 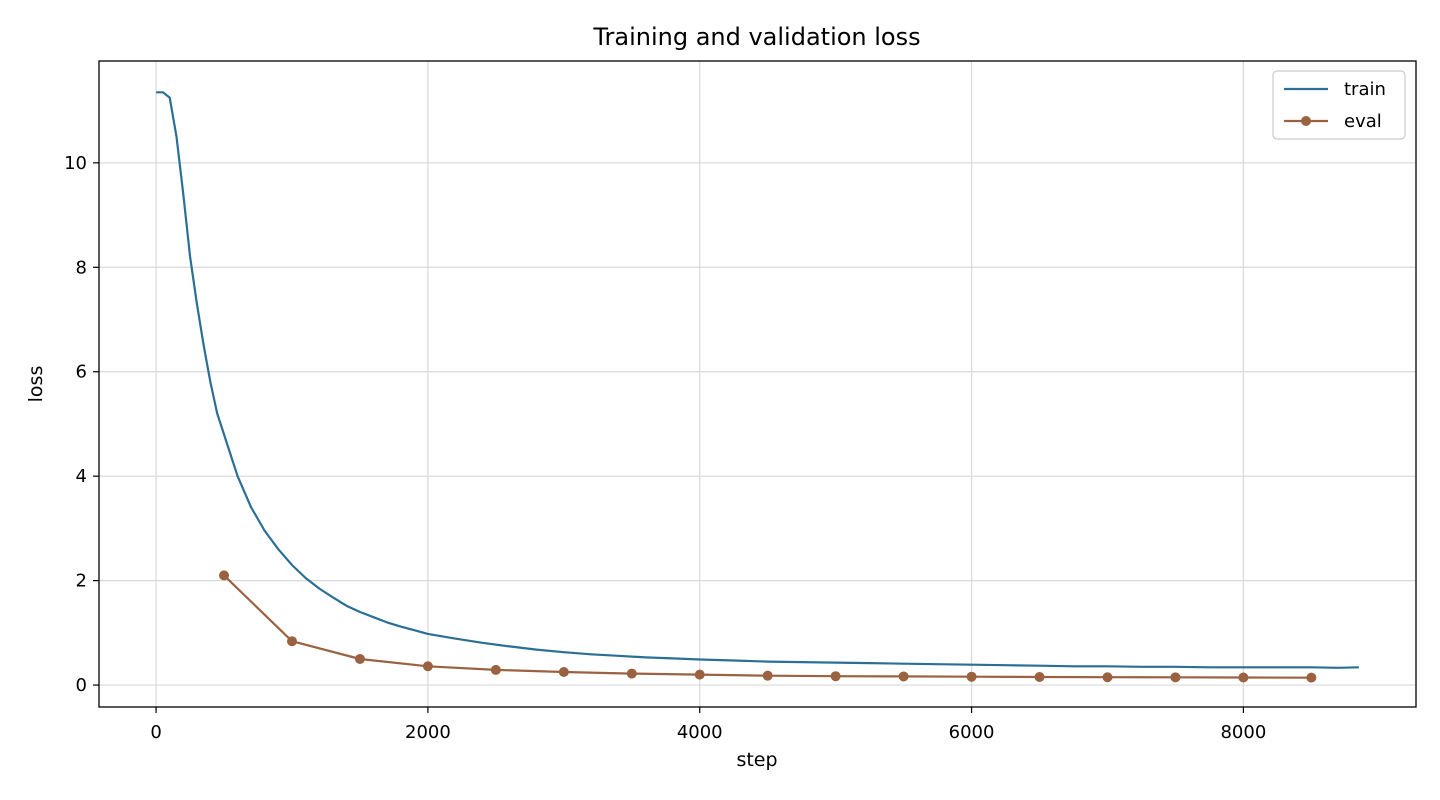 I want to click on y-tick-label: 2, so click(x=81, y=581).